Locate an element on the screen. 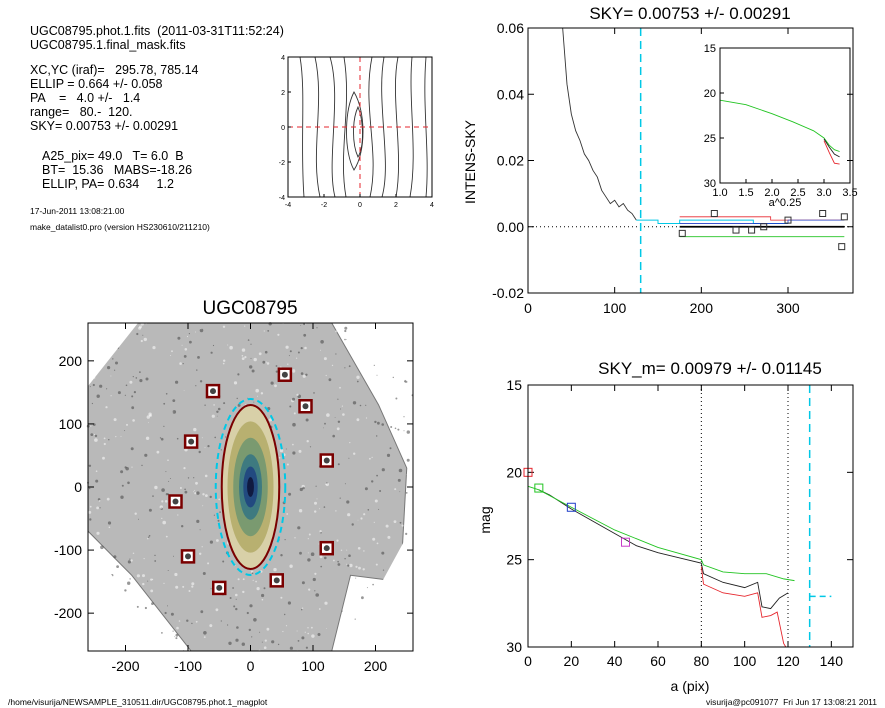 The image size is (885, 708). mag-xtick-label: 40 is located at coordinates (615, 661).